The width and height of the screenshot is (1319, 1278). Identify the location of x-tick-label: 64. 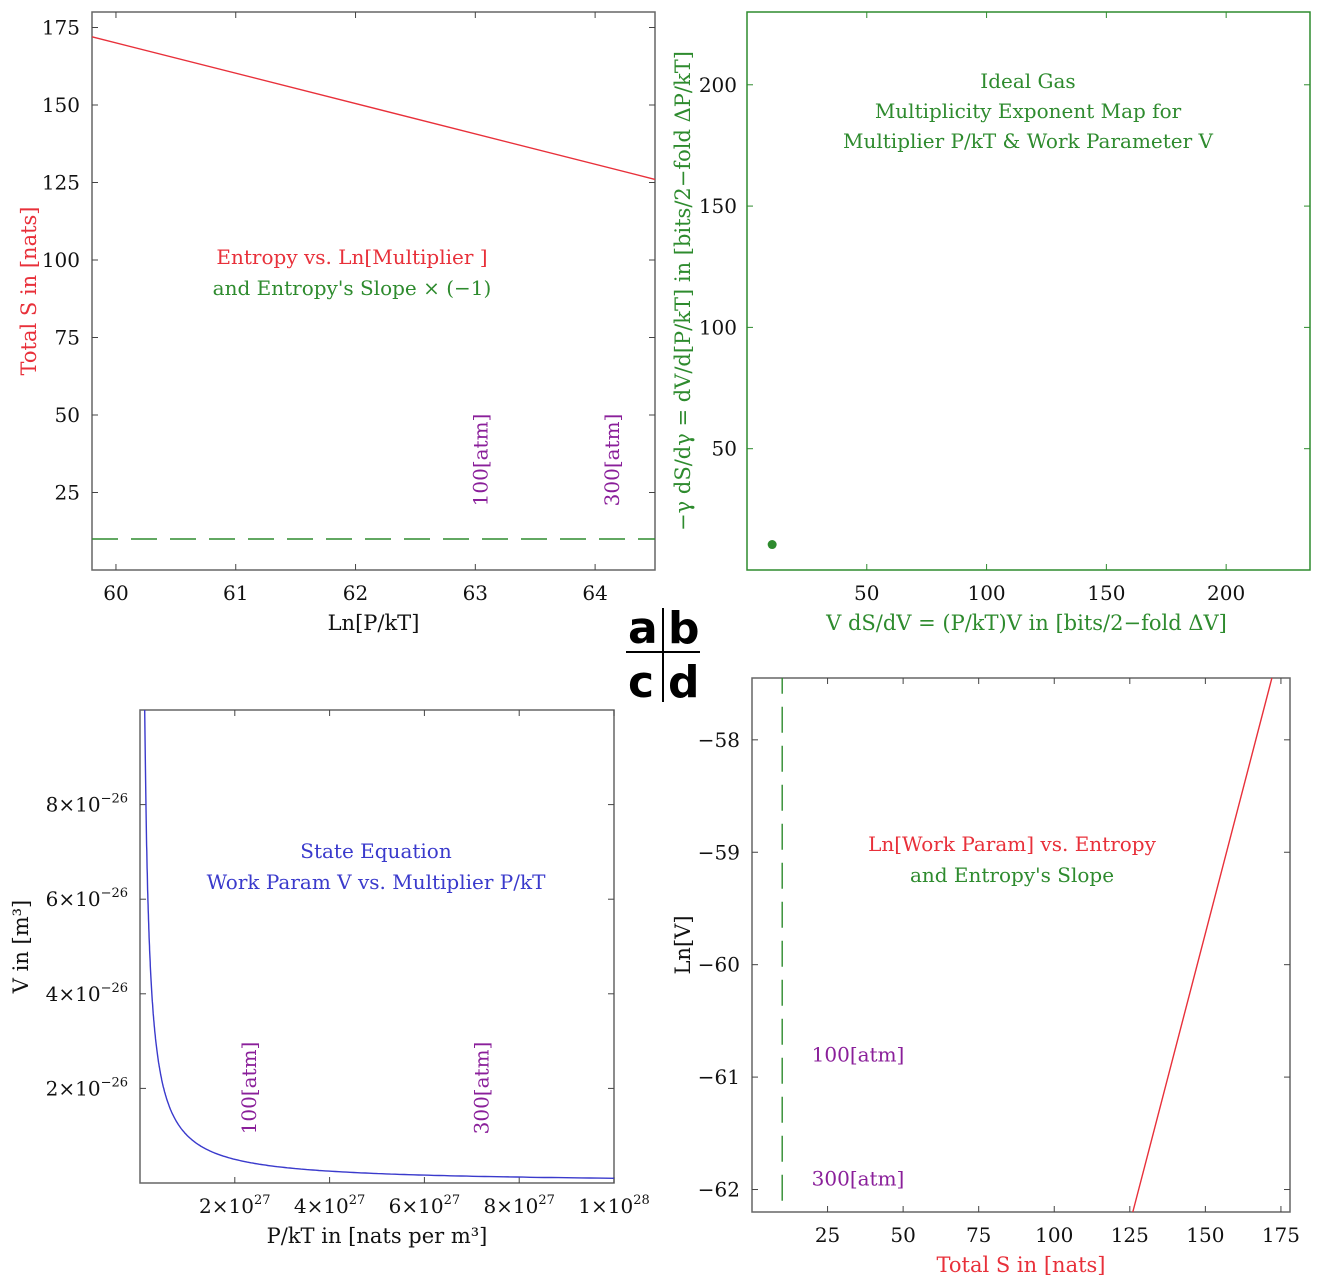
(594, 593).